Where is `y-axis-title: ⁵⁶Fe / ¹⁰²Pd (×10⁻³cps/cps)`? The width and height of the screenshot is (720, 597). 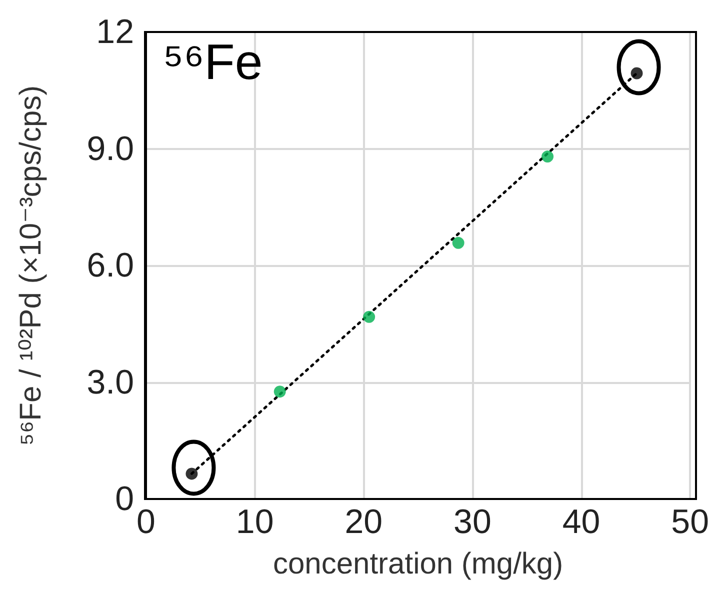
y-axis-title: ⁵⁶Fe / ¹⁰²Pd (×10⁻³cps/cps) is located at coordinates (31, 265).